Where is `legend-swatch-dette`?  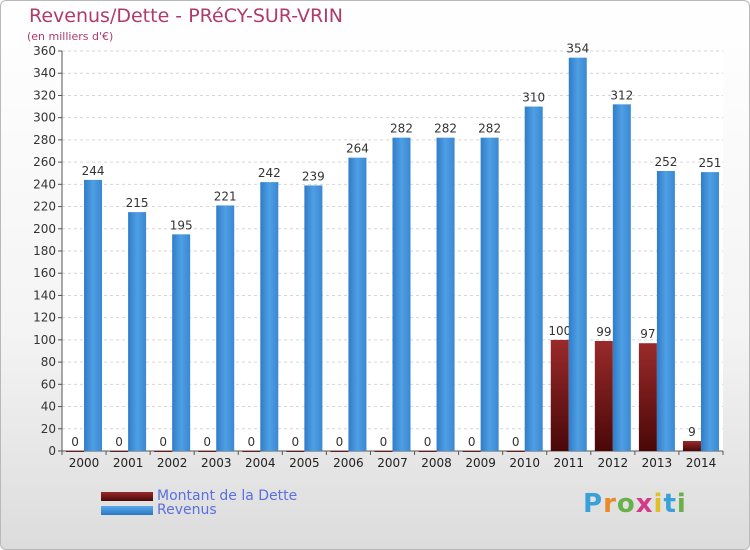 legend-swatch-dette is located at coordinates (127, 496).